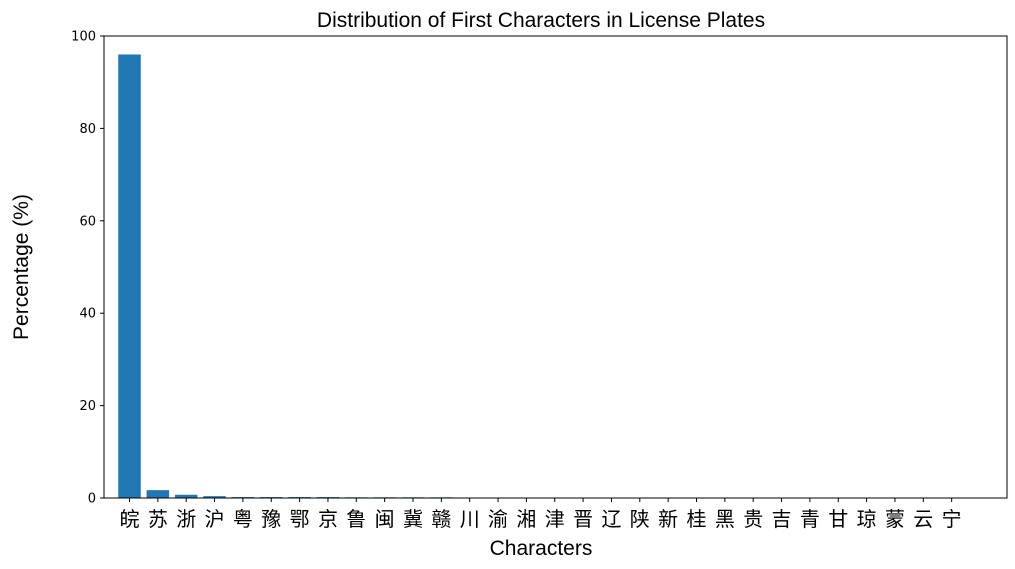  What do you see at coordinates (87, 314) in the screenshot?
I see `y-tick-label: 40` at bounding box center [87, 314].